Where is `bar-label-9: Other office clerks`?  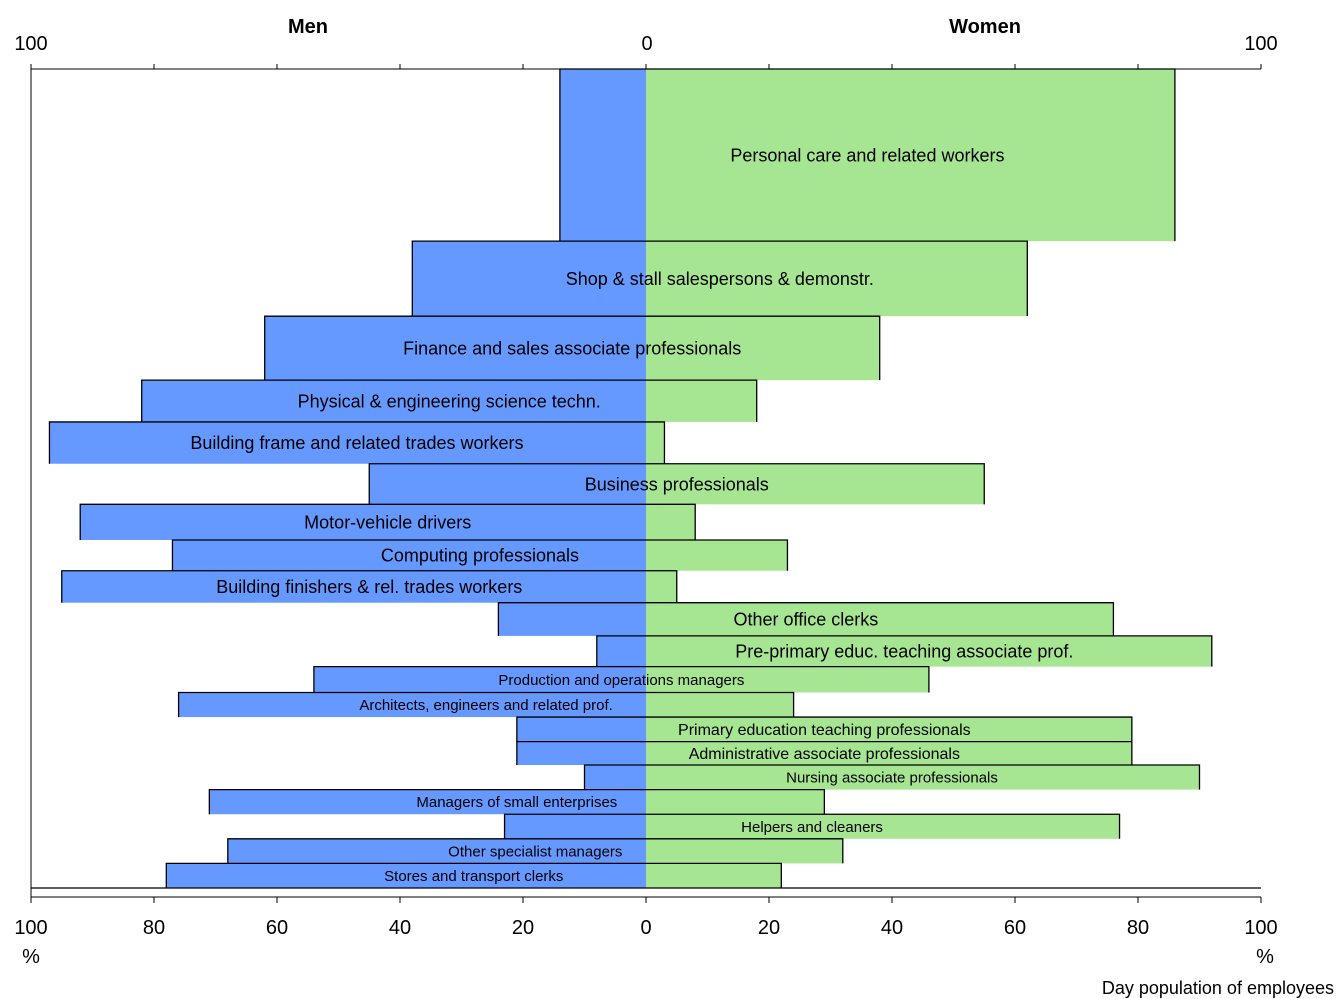 bar-label-9: Other office clerks is located at coordinates (806, 620).